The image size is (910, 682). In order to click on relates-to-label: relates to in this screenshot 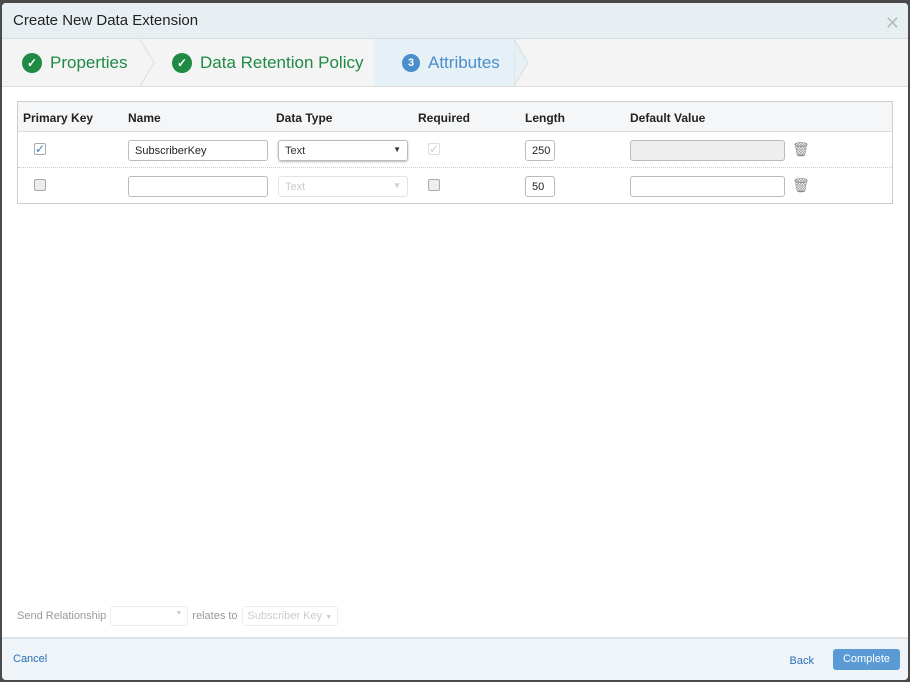, I will do `click(215, 616)`.